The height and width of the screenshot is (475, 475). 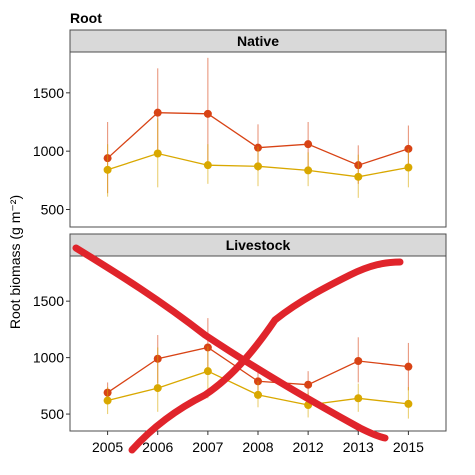 What do you see at coordinates (207, 165) in the screenshot?
I see `data-point-native-gold-2007` at bounding box center [207, 165].